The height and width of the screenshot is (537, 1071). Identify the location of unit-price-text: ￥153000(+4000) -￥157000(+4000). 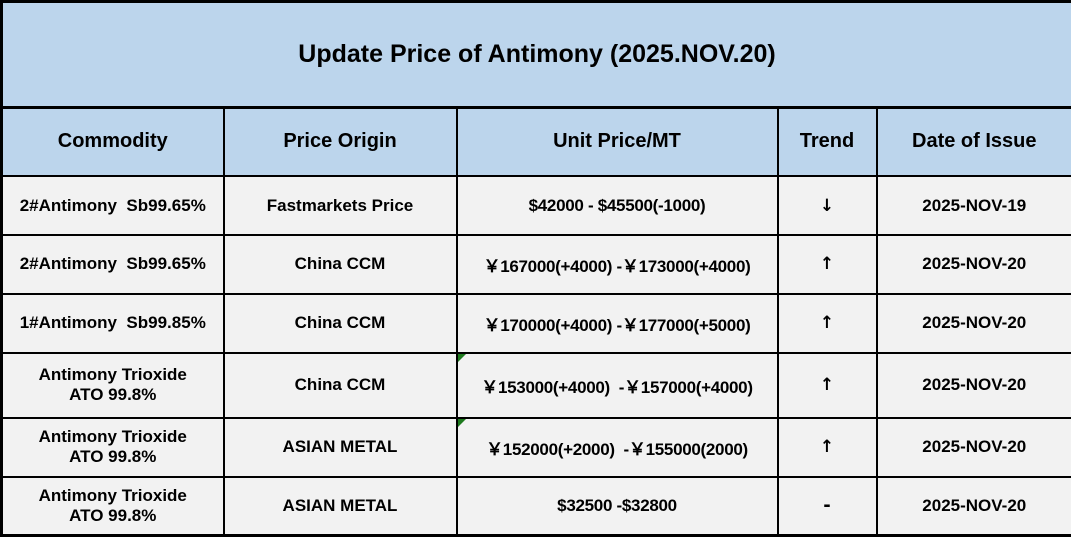
(617, 387).